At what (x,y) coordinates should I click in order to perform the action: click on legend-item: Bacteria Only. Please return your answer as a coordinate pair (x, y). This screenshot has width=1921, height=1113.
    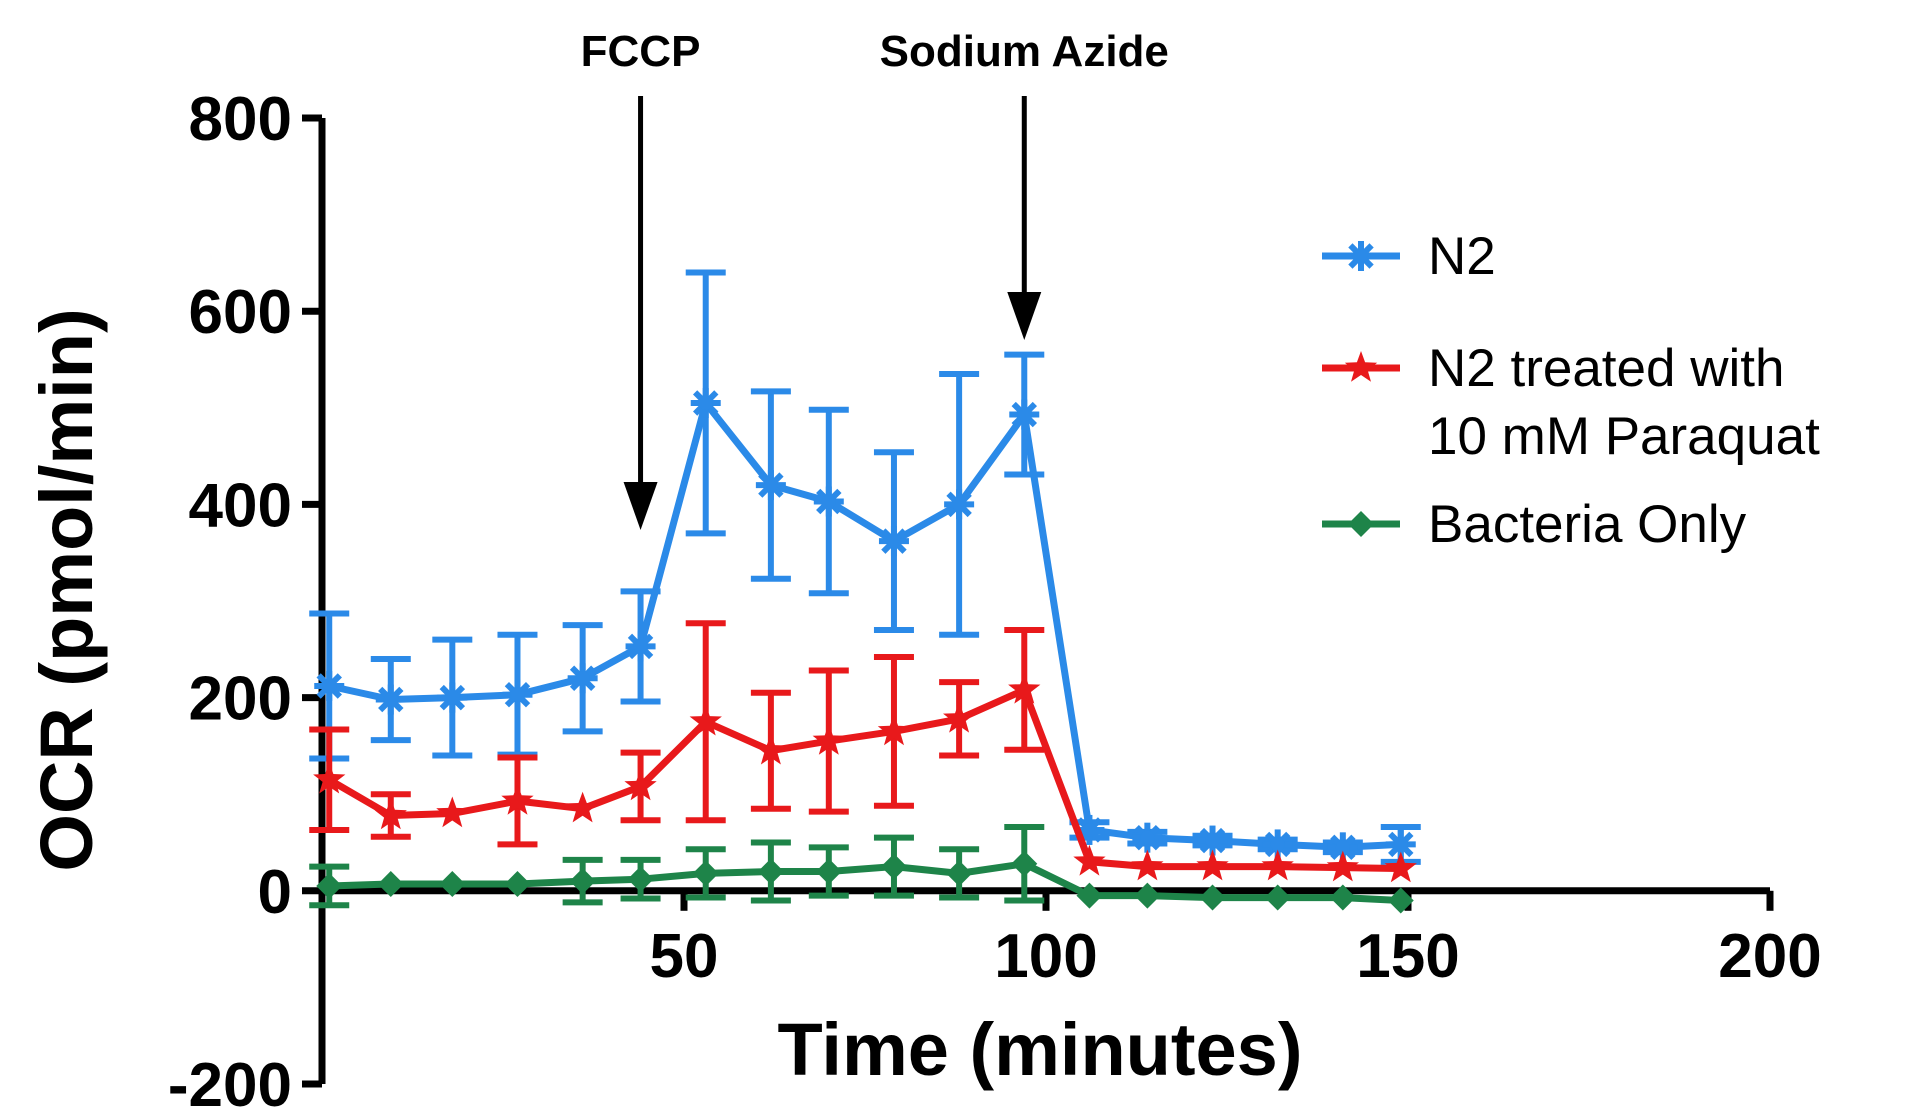
    Looking at the image, I should click on (1534, 524).